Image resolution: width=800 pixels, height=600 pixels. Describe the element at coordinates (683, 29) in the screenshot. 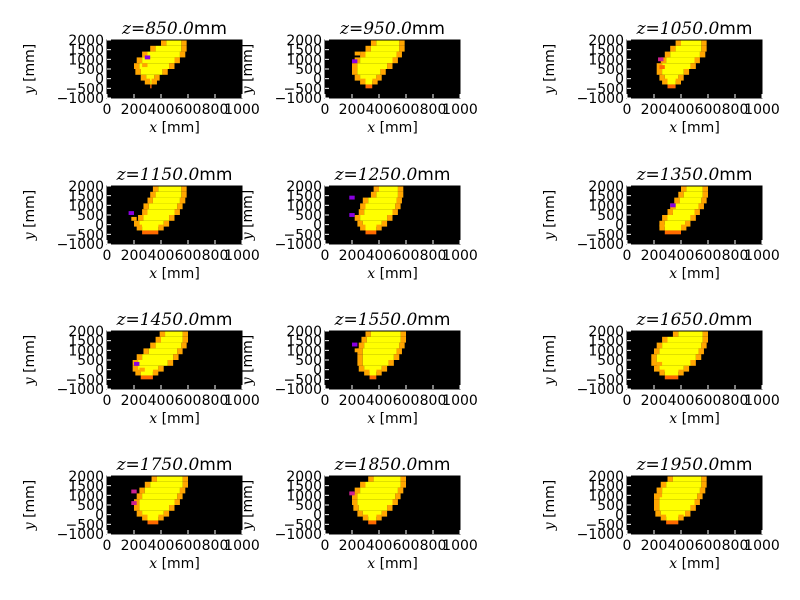

I see `title-eq: =1050.0` at that location.